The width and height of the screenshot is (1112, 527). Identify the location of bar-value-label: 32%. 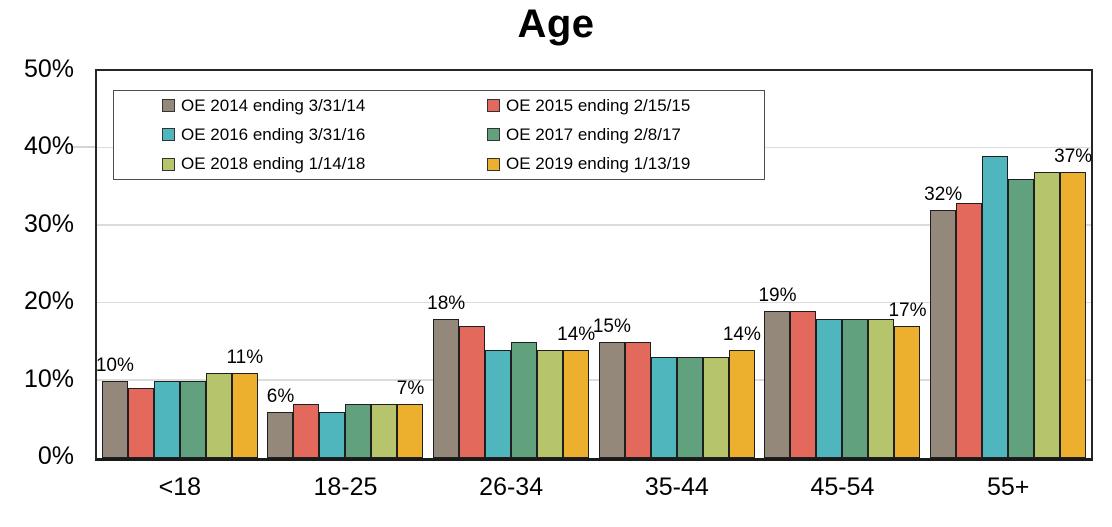
(943, 195).